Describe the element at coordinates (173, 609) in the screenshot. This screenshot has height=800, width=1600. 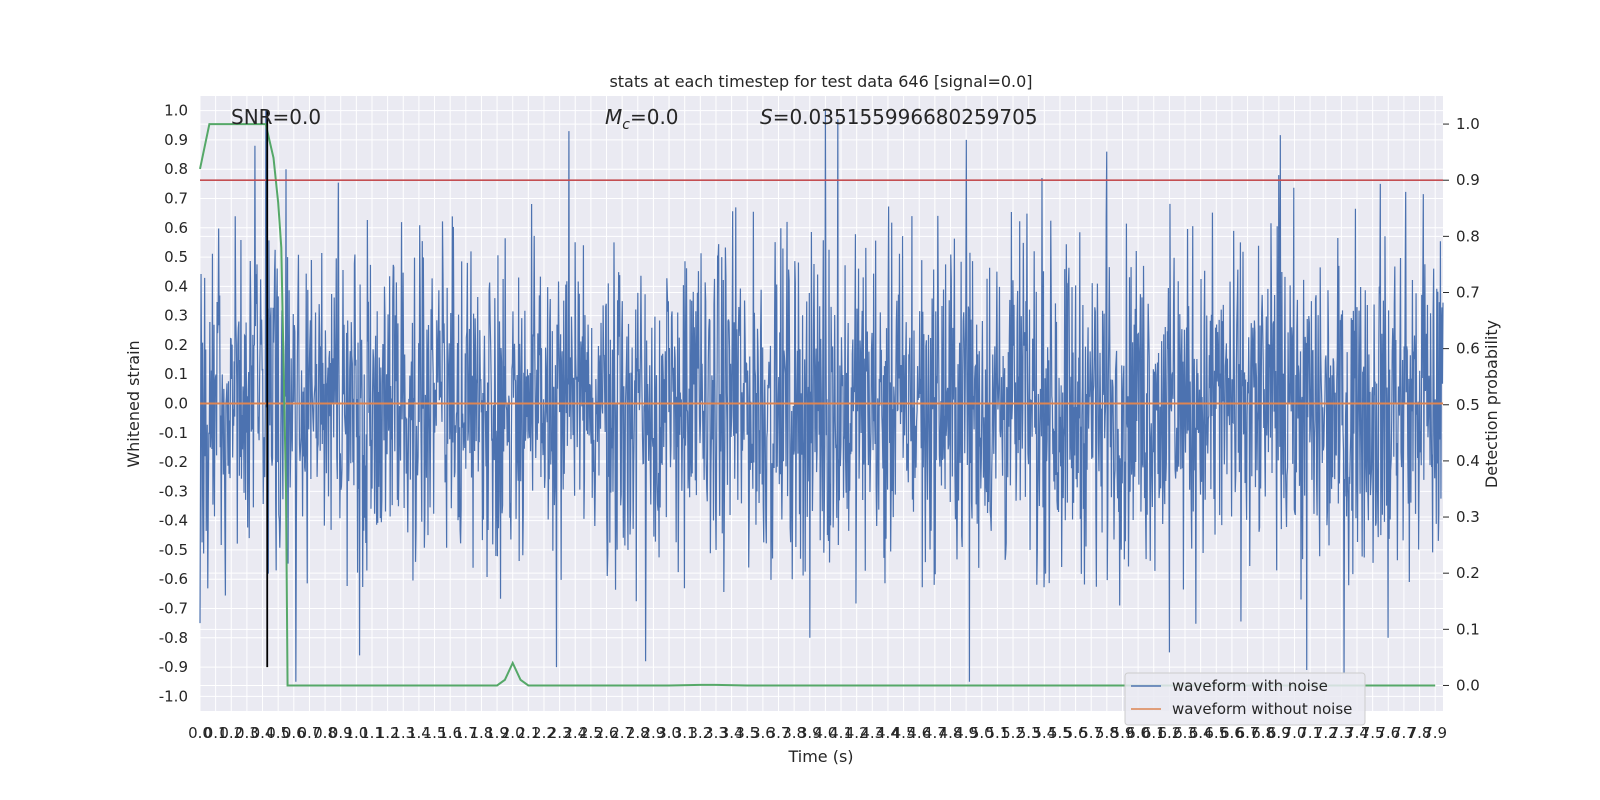
I see `y-tick-label: -0.7` at that location.